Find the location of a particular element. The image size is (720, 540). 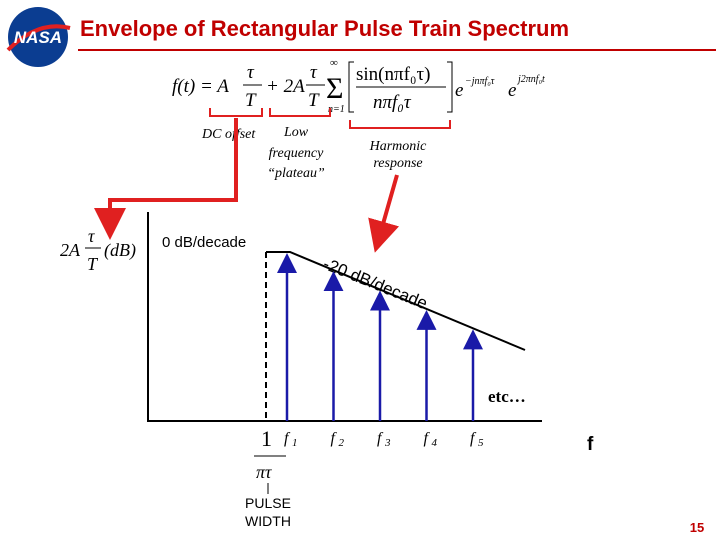

harmonic-index: 3 is located at coordinates (387, 443).